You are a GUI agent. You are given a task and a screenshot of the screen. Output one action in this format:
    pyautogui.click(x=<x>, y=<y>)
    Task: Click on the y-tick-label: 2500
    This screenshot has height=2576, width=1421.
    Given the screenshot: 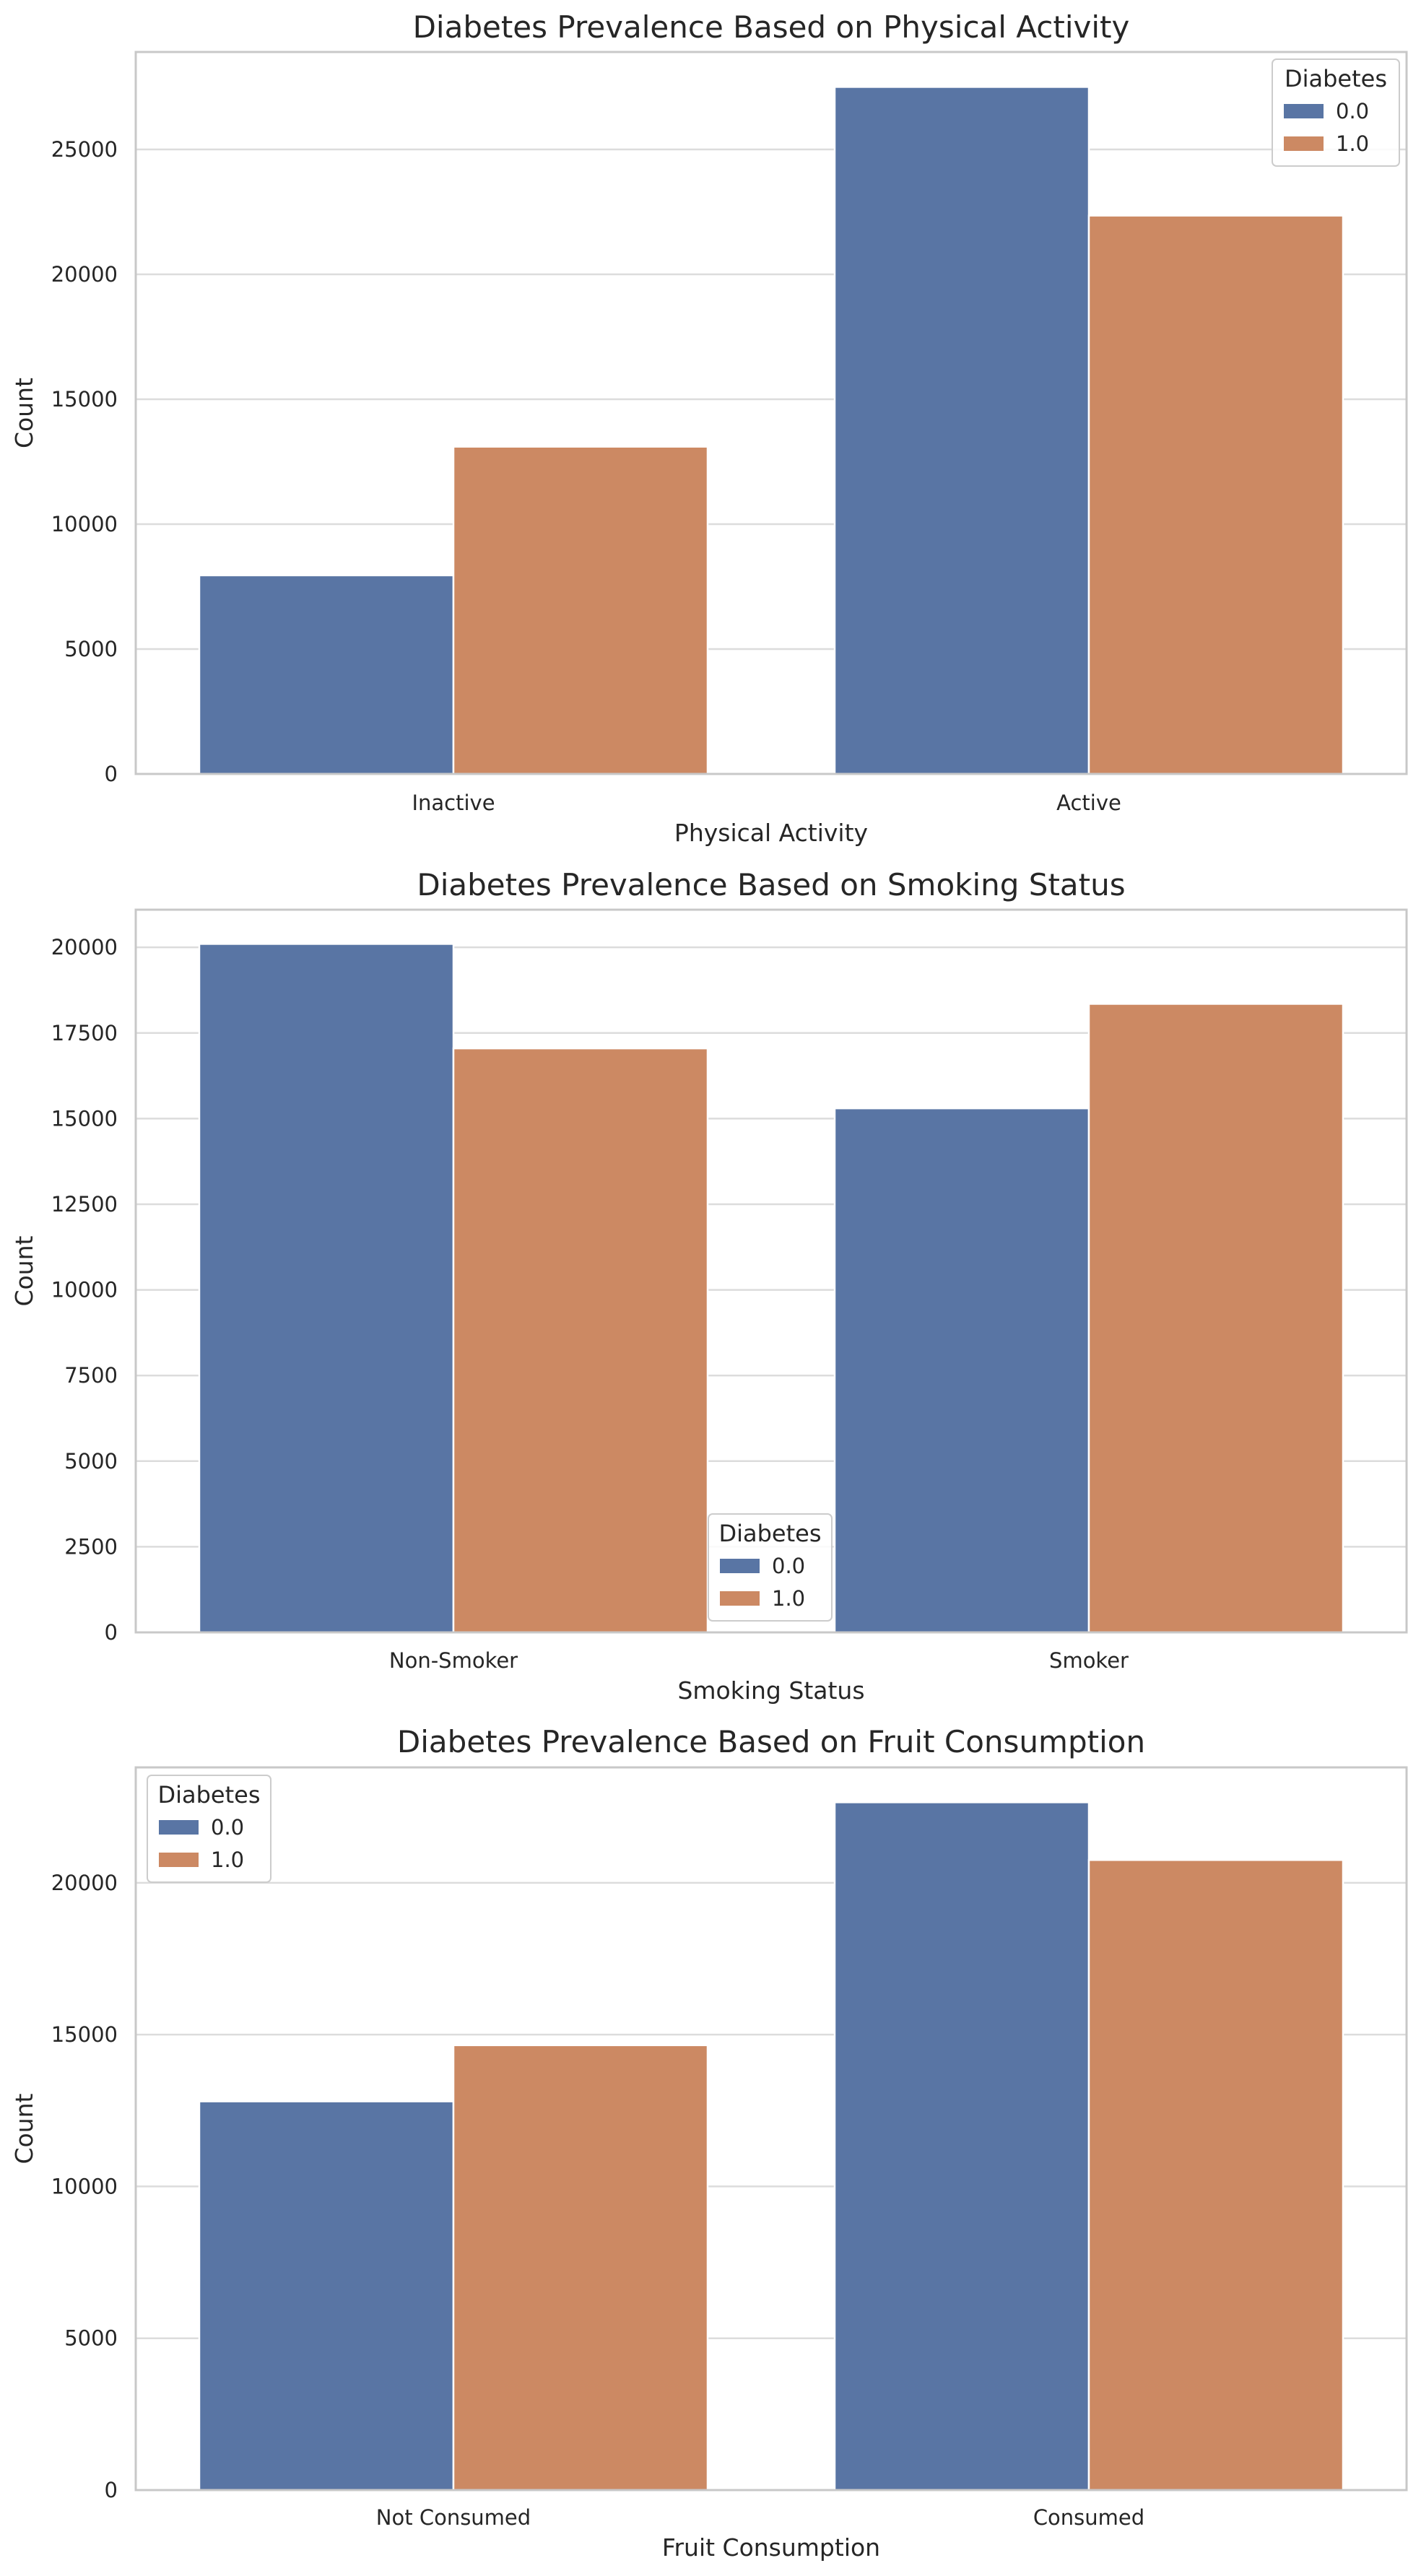 What is the action you would take?
    pyautogui.click(x=91, y=1546)
    